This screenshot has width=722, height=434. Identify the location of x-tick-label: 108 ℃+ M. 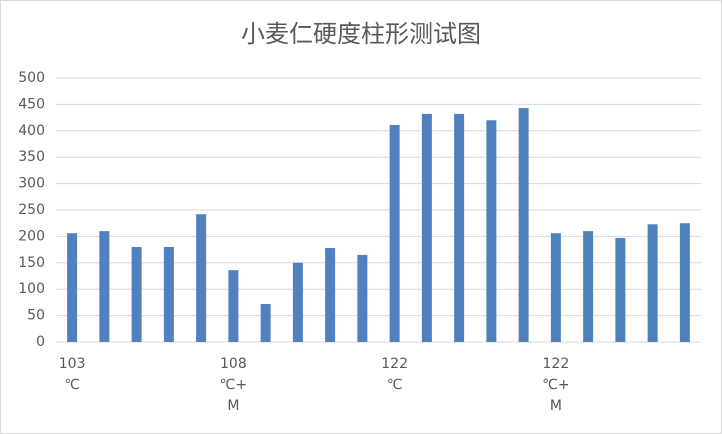
(233, 385).